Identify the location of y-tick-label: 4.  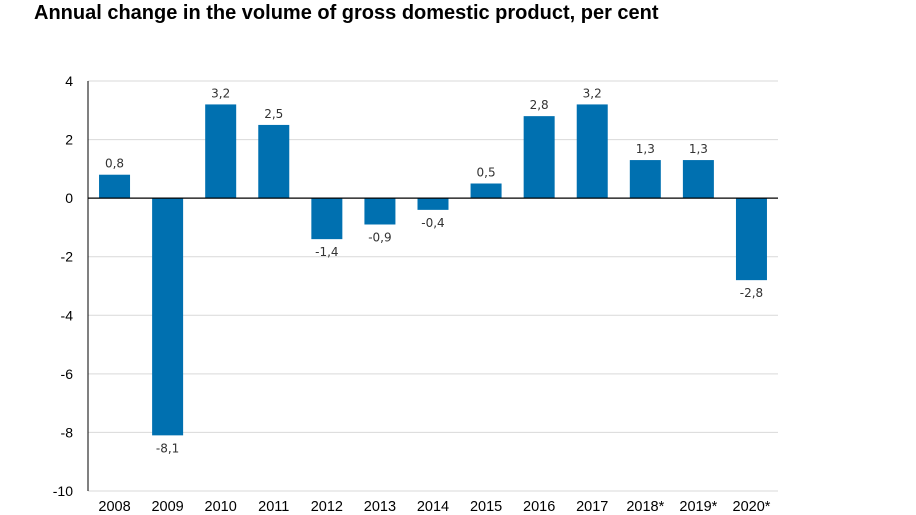
(69, 81).